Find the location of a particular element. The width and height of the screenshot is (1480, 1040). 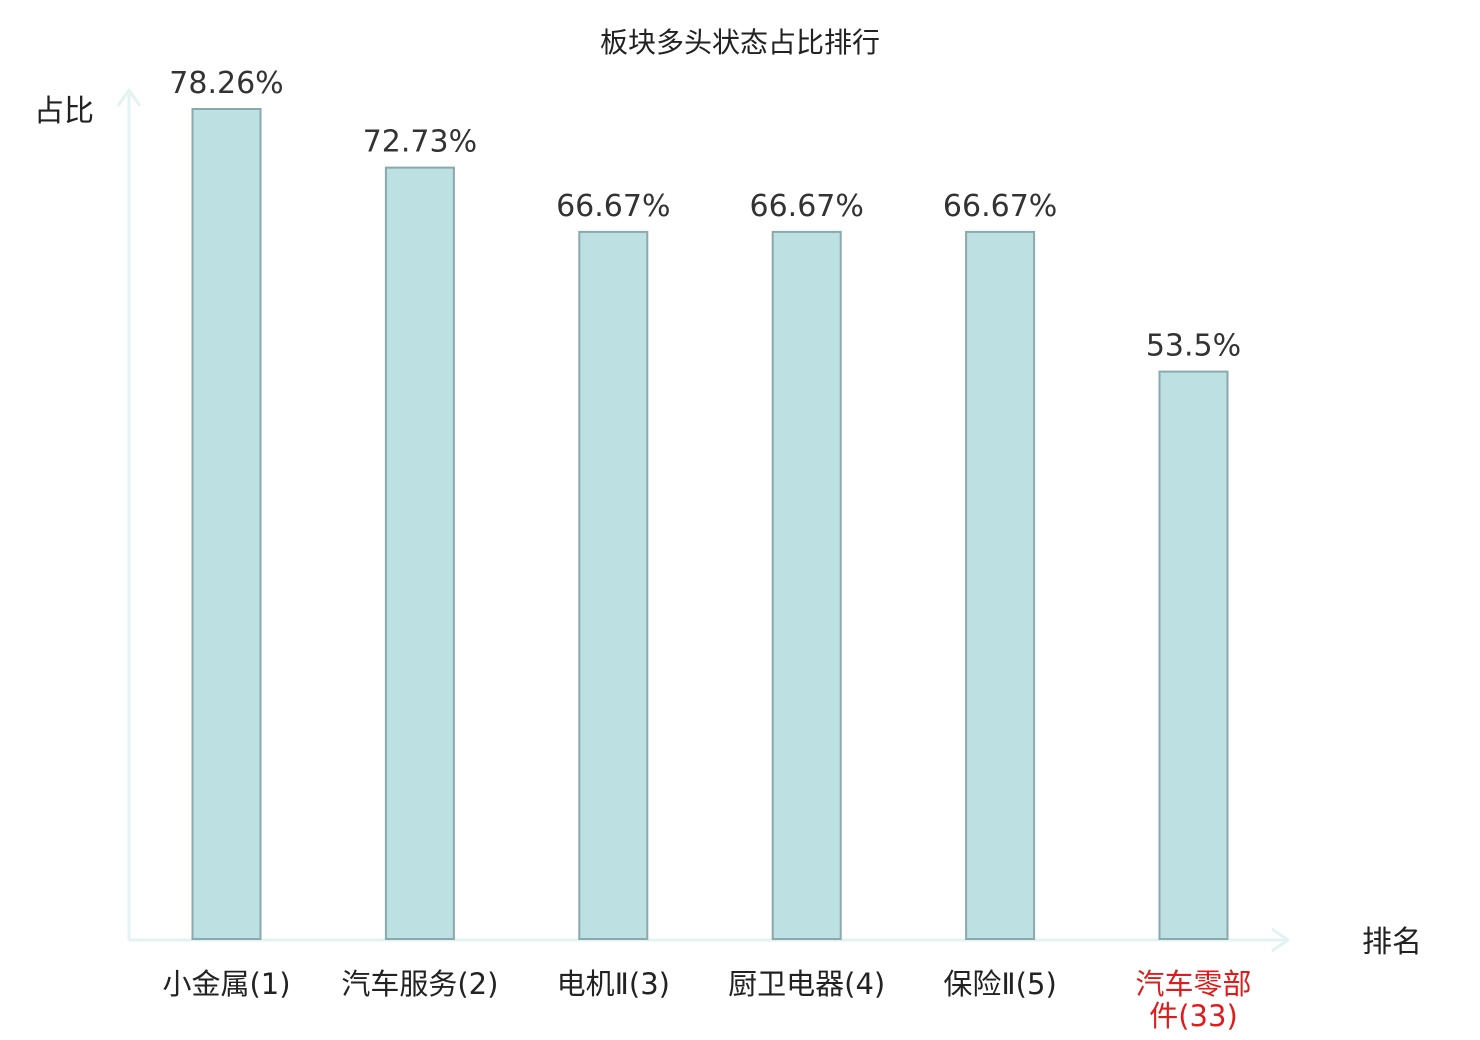

x-tick-label: 小金属(1) is located at coordinates (226, 984).